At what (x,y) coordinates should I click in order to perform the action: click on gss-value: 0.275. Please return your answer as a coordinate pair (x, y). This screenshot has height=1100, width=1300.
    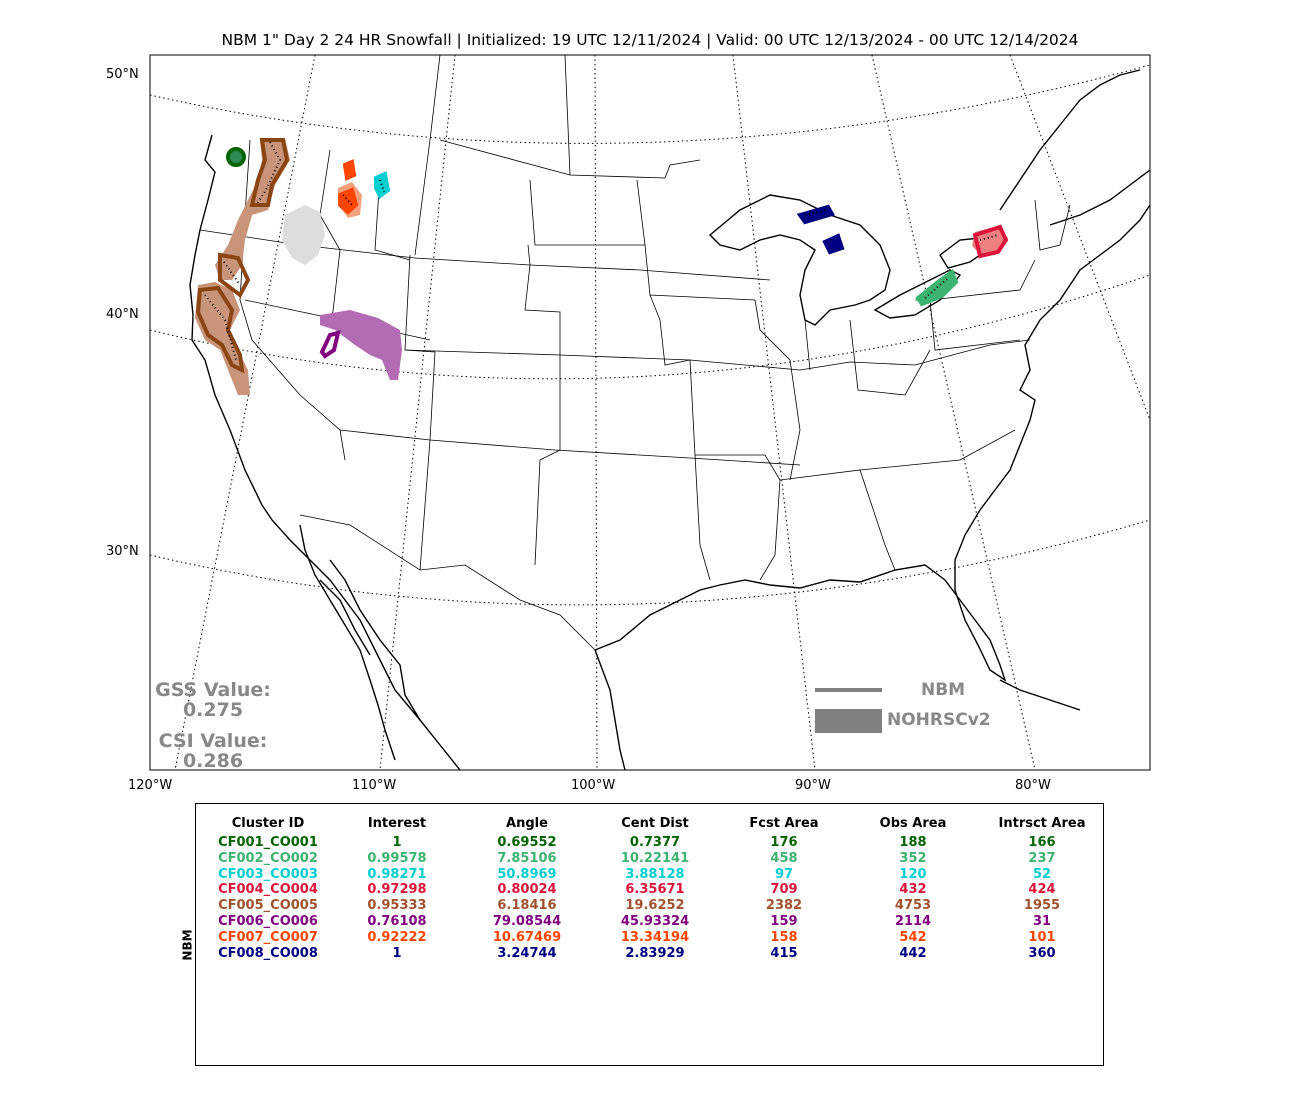
    Looking at the image, I should click on (213, 710).